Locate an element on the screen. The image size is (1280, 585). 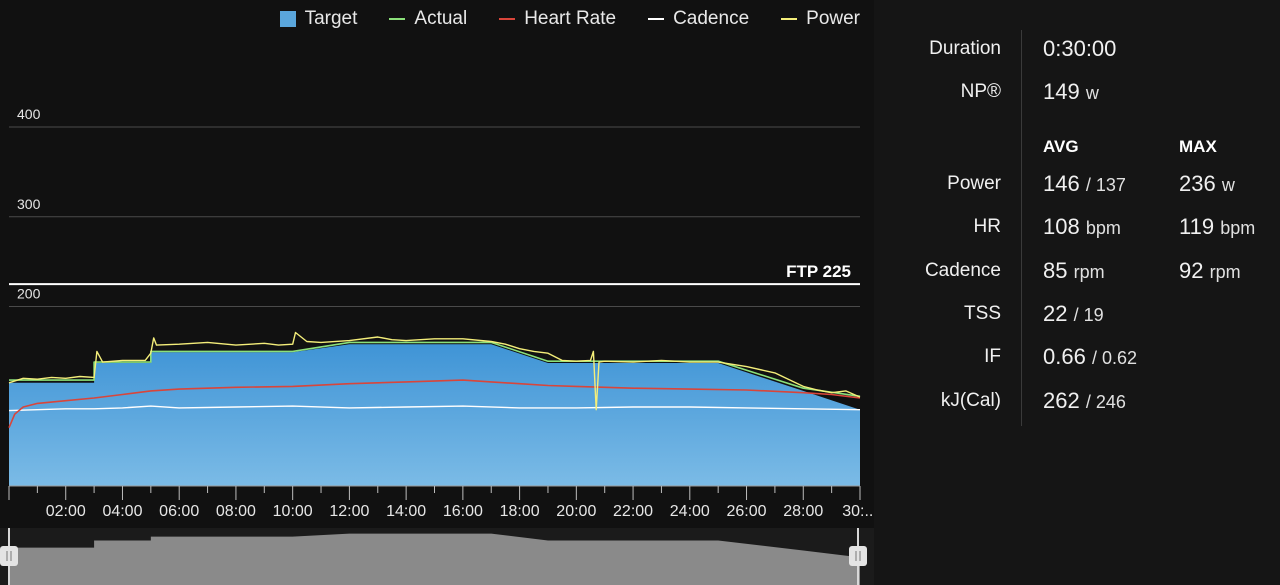
power-avg-number: 146 is located at coordinates (1061, 183).